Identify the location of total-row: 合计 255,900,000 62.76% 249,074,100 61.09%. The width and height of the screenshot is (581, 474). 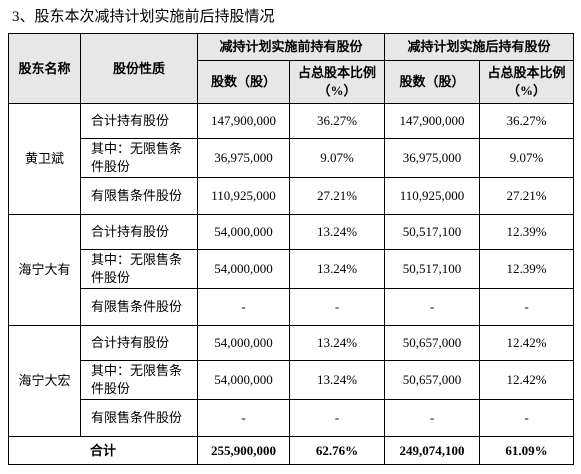
(291, 450).